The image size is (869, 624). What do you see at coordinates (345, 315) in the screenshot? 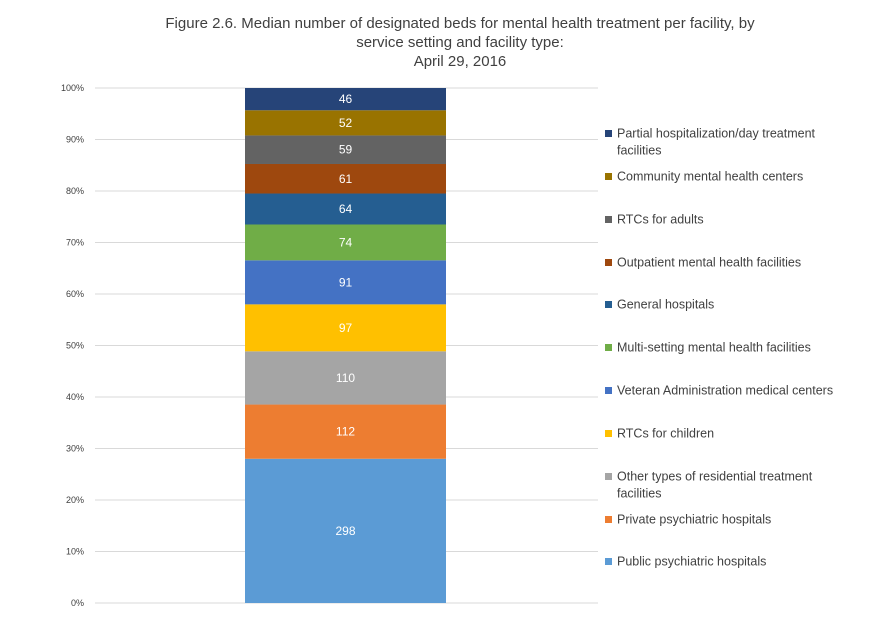
I see `segment-labels: 298 112 110 97 91 74 64 61 59 52 46` at bounding box center [345, 315].